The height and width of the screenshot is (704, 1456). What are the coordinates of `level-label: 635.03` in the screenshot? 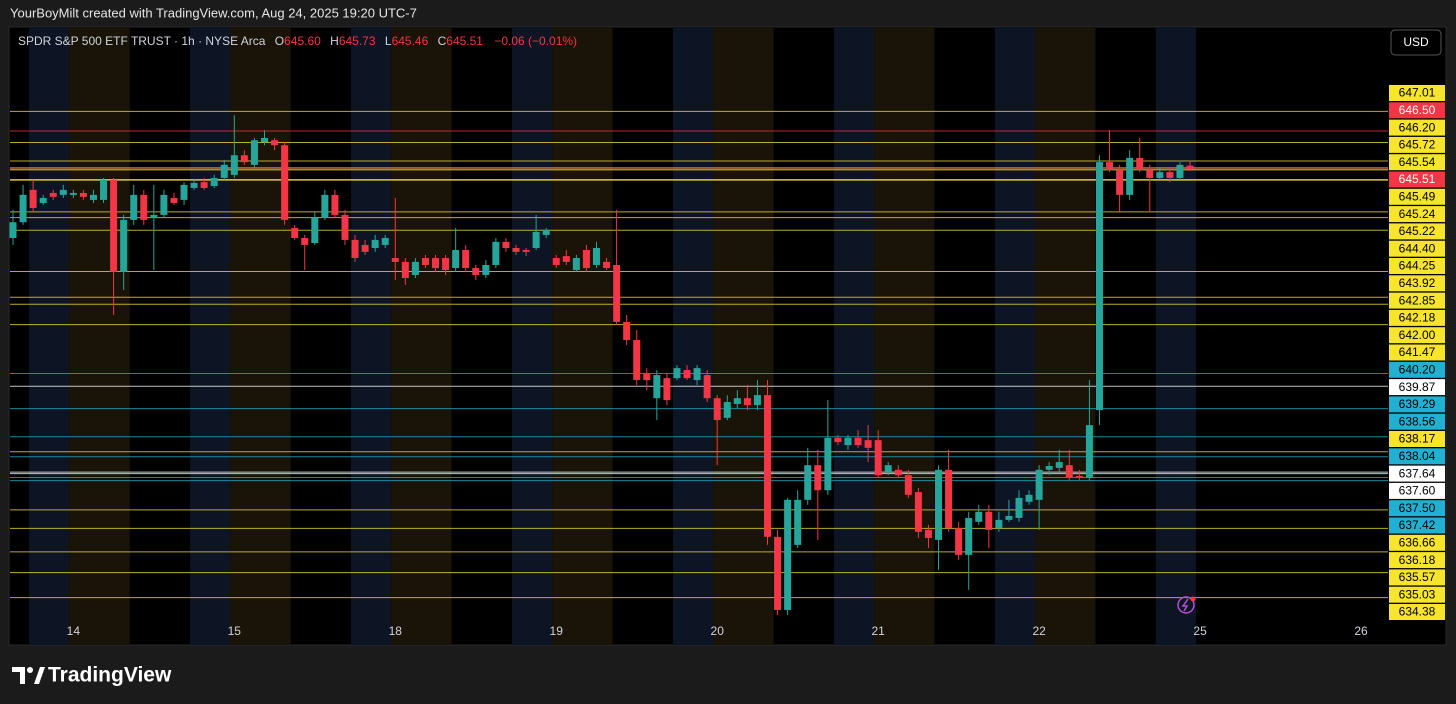 It's located at (1417, 594).